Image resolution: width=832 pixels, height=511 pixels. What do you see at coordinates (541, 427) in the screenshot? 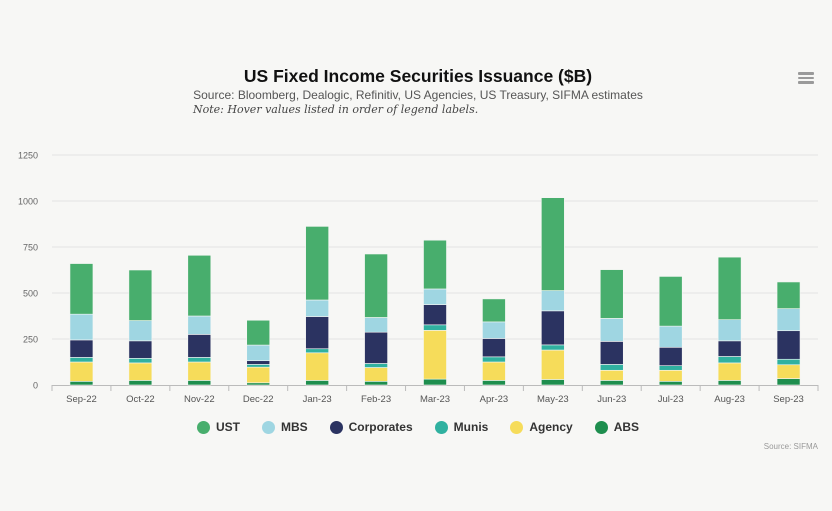
I see `legend-item-agency: Agency` at bounding box center [541, 427].